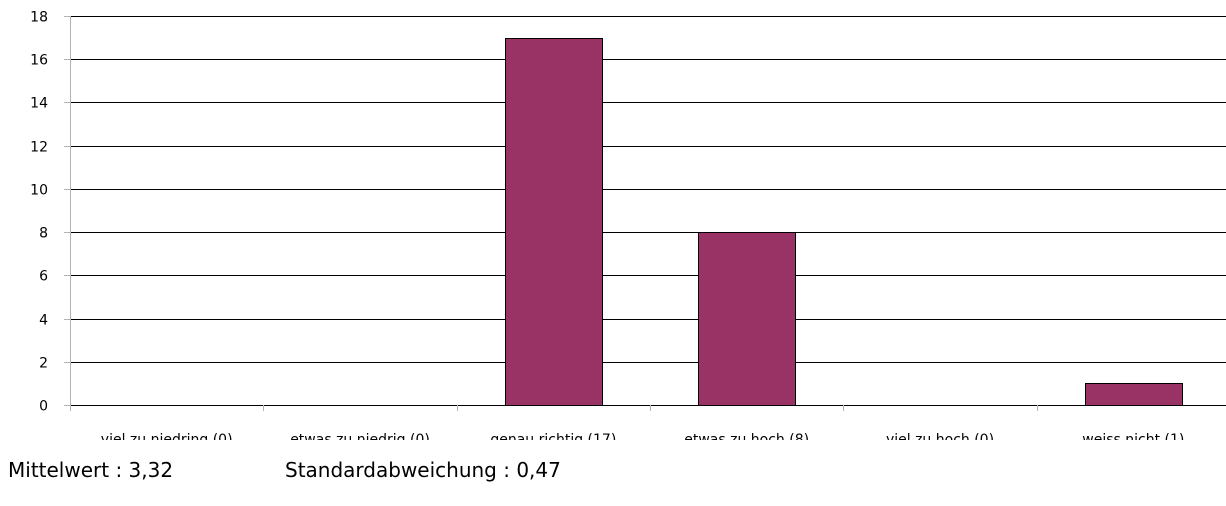  What do you see at coordinates (39, 18) in the screenshot?
I see `y-tick-label: 18` at bounding box center [39, 18].